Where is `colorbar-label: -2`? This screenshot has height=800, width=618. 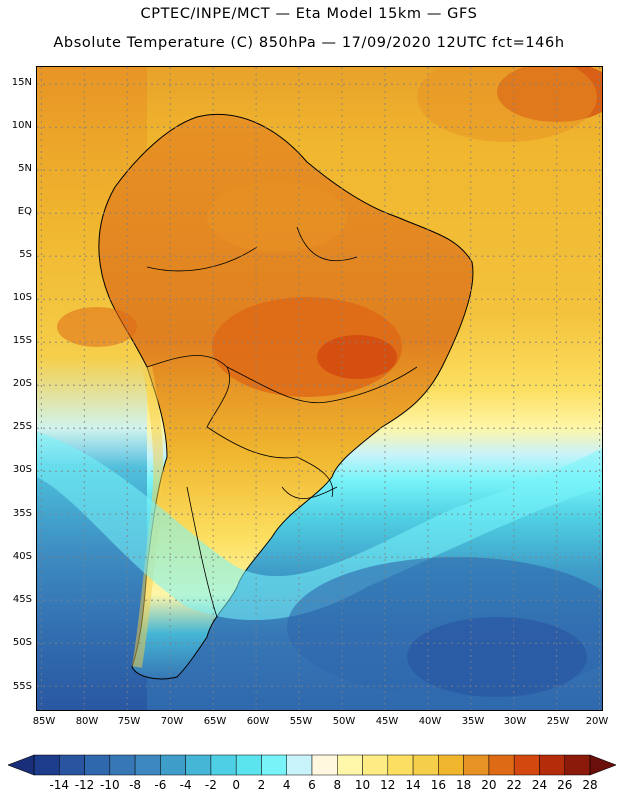
colorbar-label: -2 is located at coordinates (210, 785).